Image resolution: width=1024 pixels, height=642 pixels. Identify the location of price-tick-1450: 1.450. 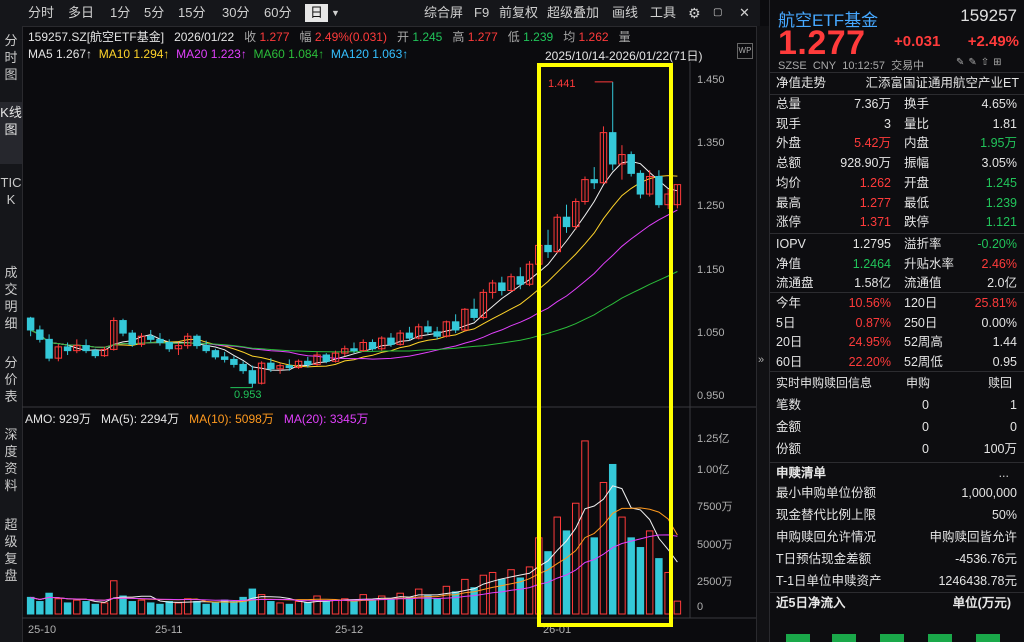
(711, 80).